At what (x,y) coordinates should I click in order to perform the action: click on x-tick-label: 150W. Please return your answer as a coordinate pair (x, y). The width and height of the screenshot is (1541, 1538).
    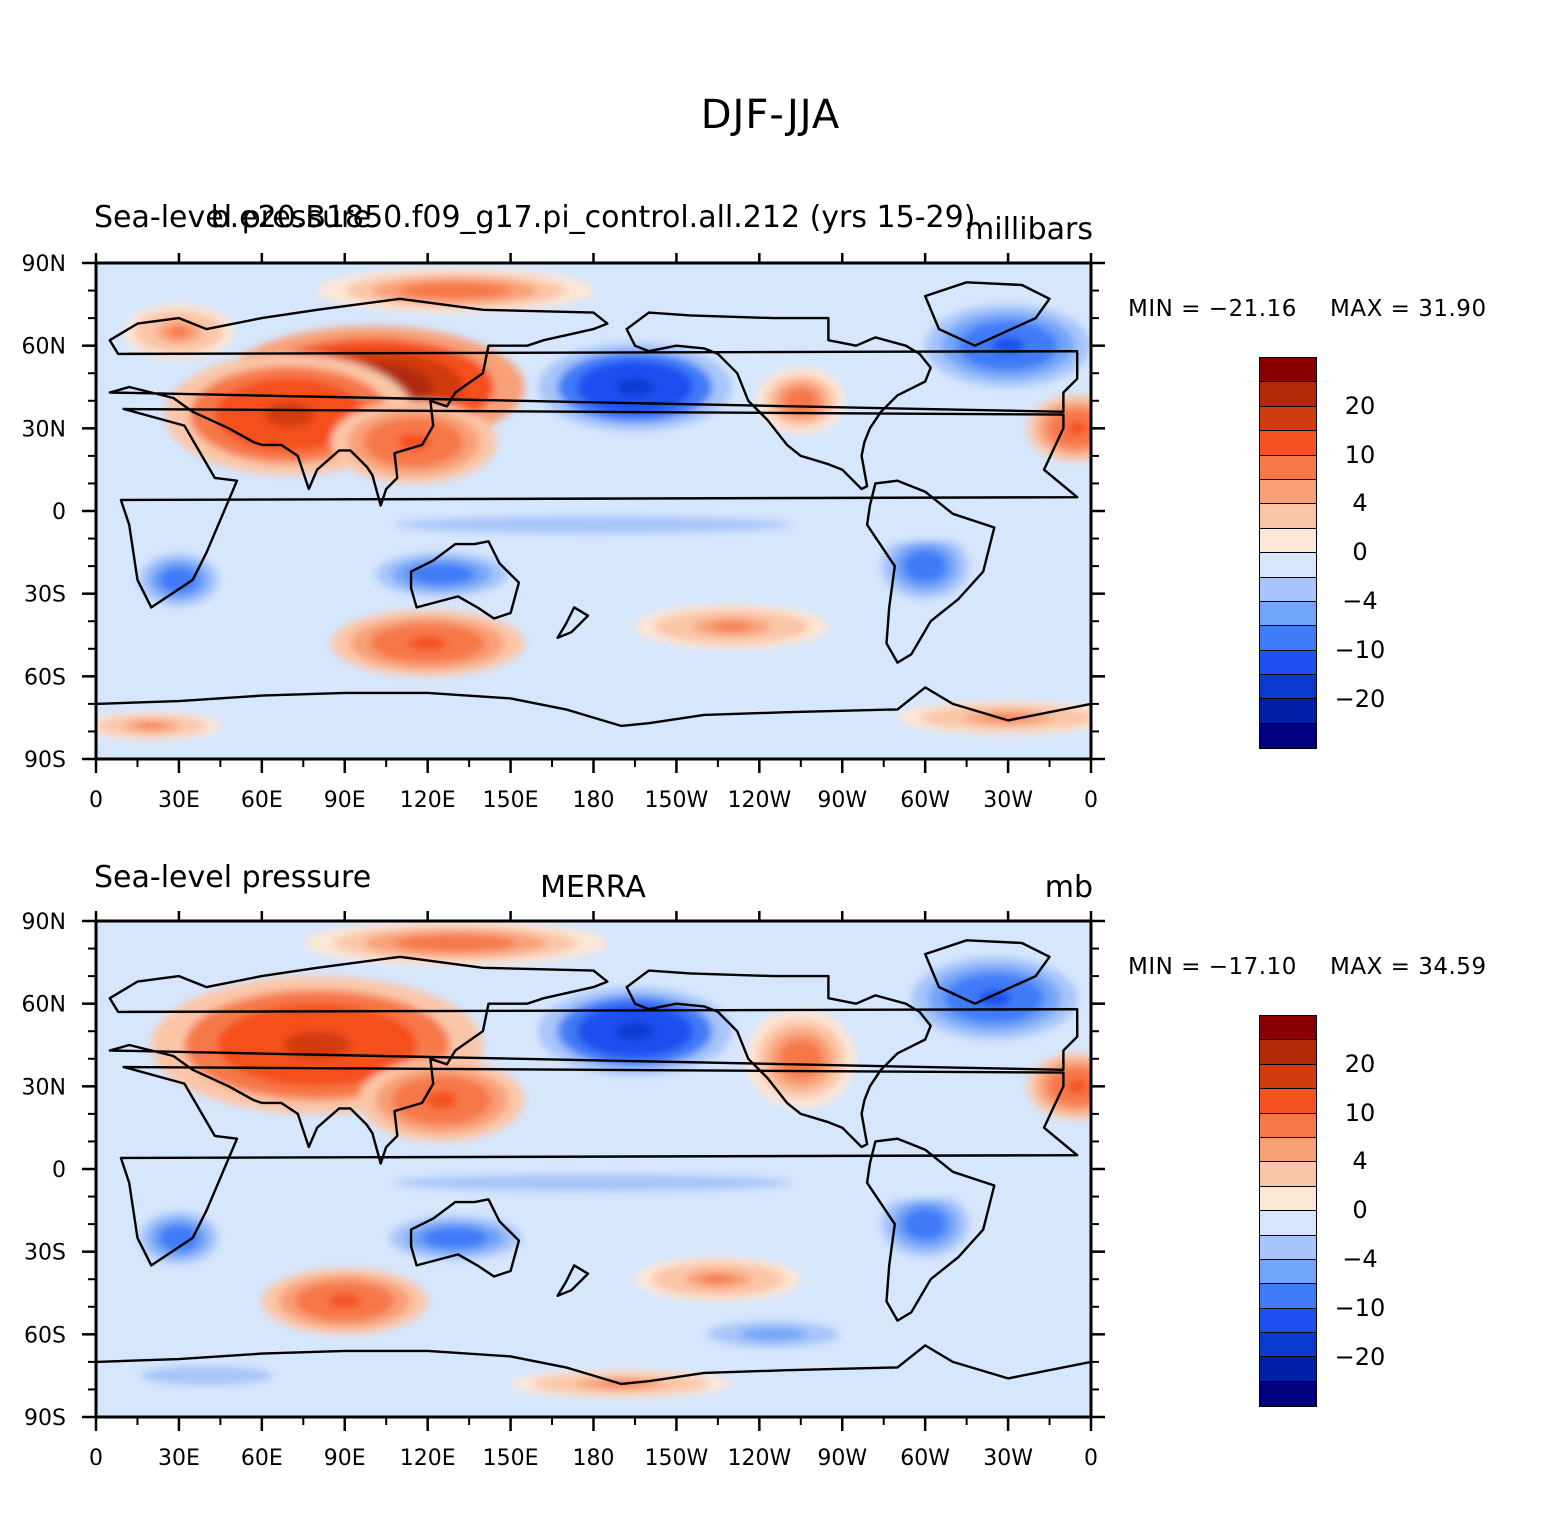
    Looking at the image, I should click on (677, 1458).